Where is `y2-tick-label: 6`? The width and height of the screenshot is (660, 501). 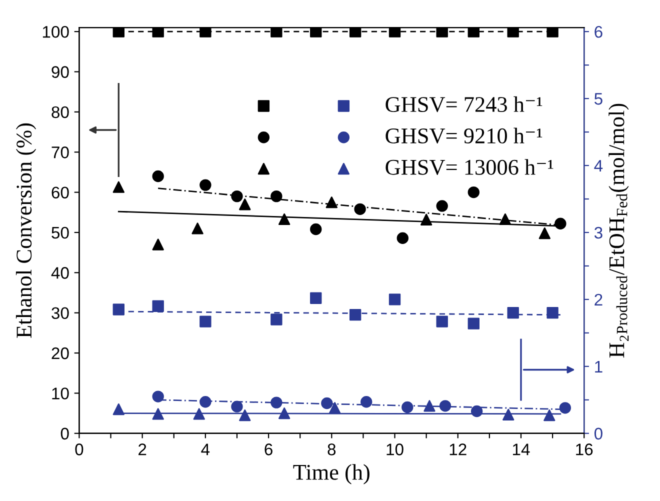
y2-tick-label: 6 is located at coordinates (598, 32).